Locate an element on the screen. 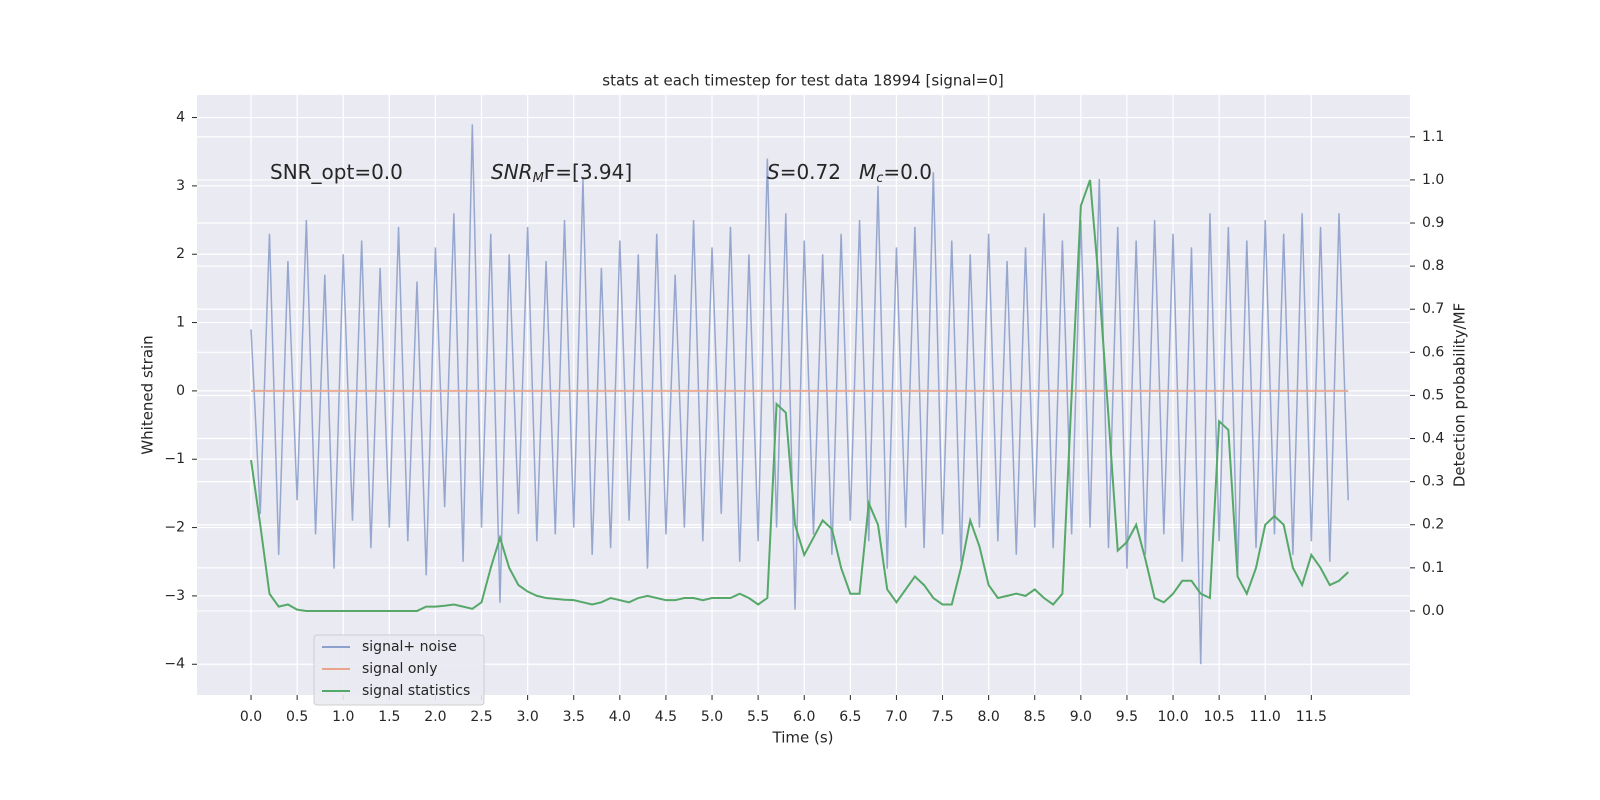 Image resolution: width=1600 pixels, height=800 pixels. x-tick-label: 2.5 is located at coordinates (481, 717).